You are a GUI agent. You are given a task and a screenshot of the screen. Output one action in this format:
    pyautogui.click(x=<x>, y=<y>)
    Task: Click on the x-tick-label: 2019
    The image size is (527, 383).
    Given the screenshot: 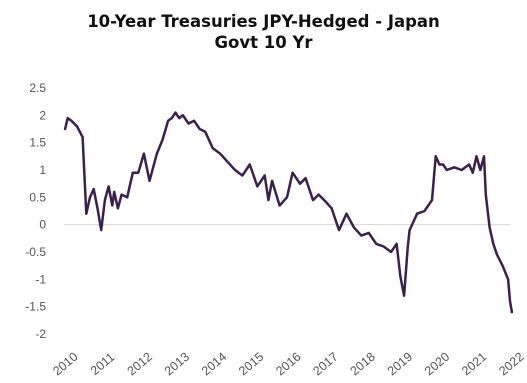 What is the action you would take?
    pyautogui.click(x=400, y=364)
    